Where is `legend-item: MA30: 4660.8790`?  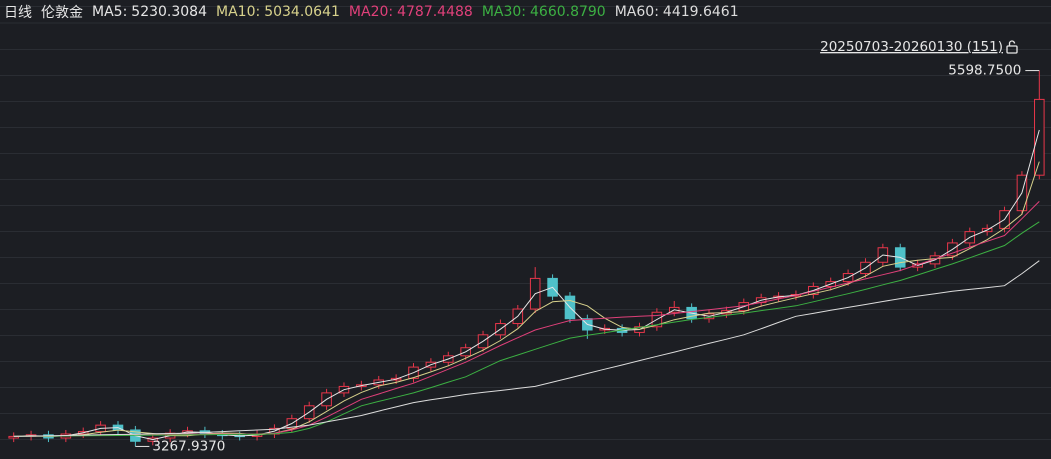 legend-item: MA30: 4660.8790 is located at coordinates (544, 12).